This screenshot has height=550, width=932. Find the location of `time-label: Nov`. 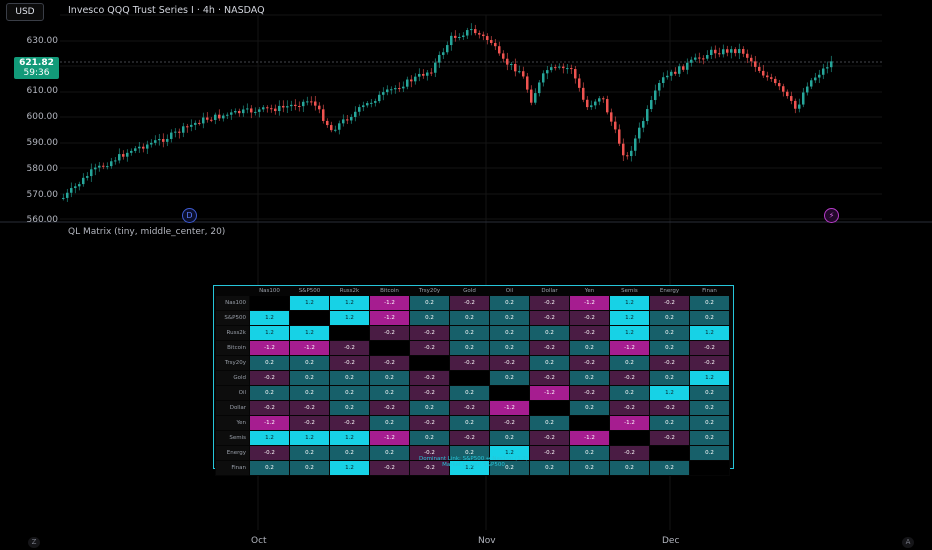

time-label: Nov is located at coordinates (487, 541).